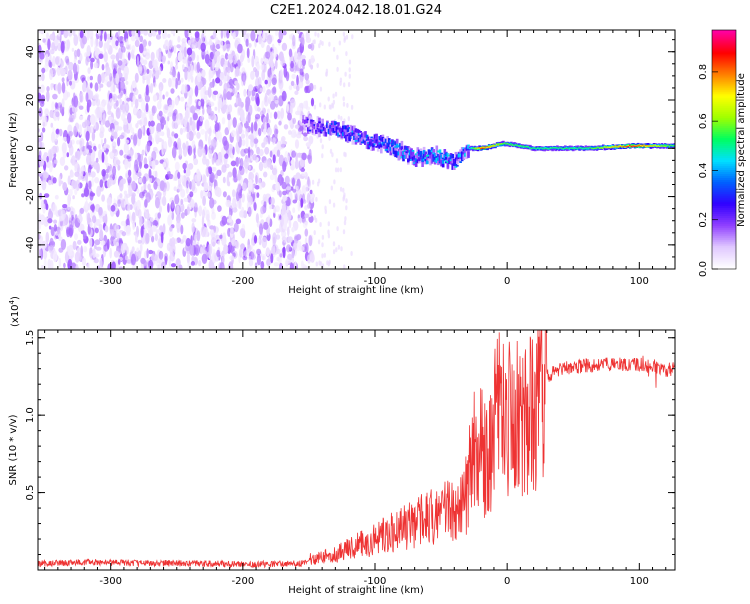  Describe the element at coordinates (356, 10) in the screenshot. I see `figure-title: C2E1.2024.042.18.01.G24` at that location.